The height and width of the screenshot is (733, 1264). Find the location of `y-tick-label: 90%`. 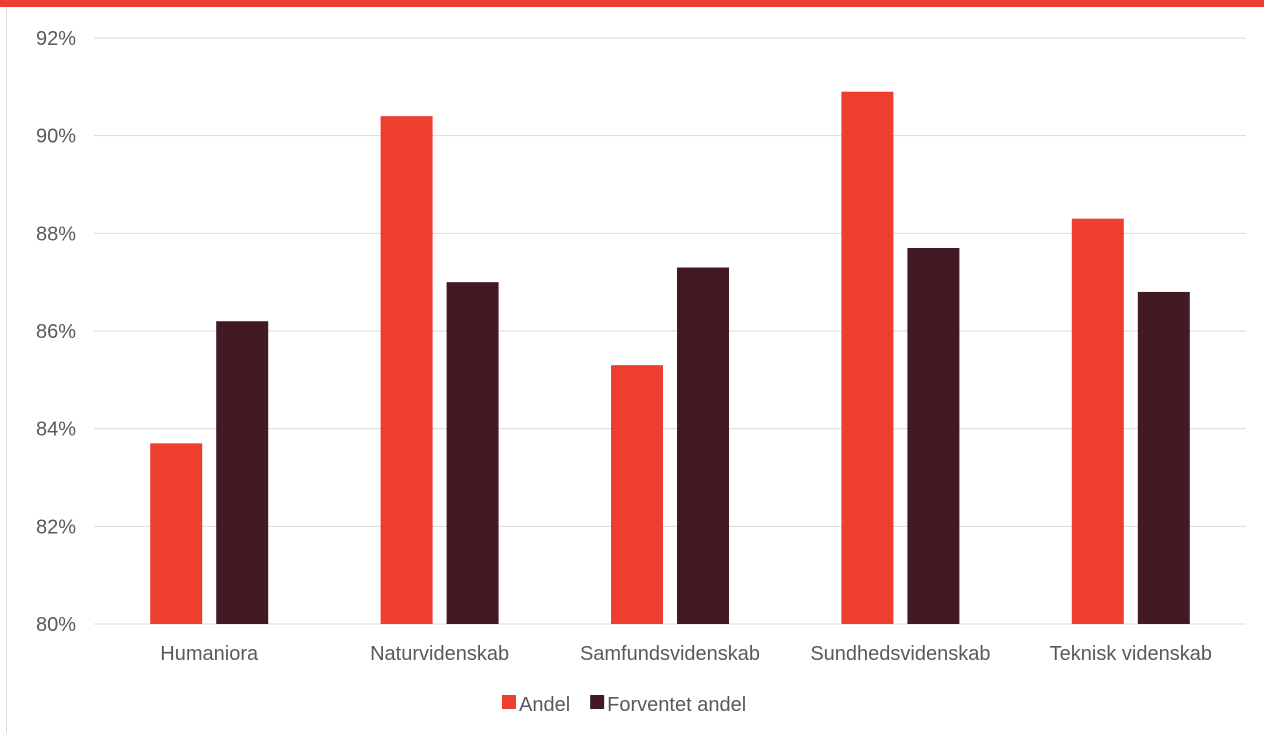

y-tick-label: 90% is located at coordinates (56, 137).